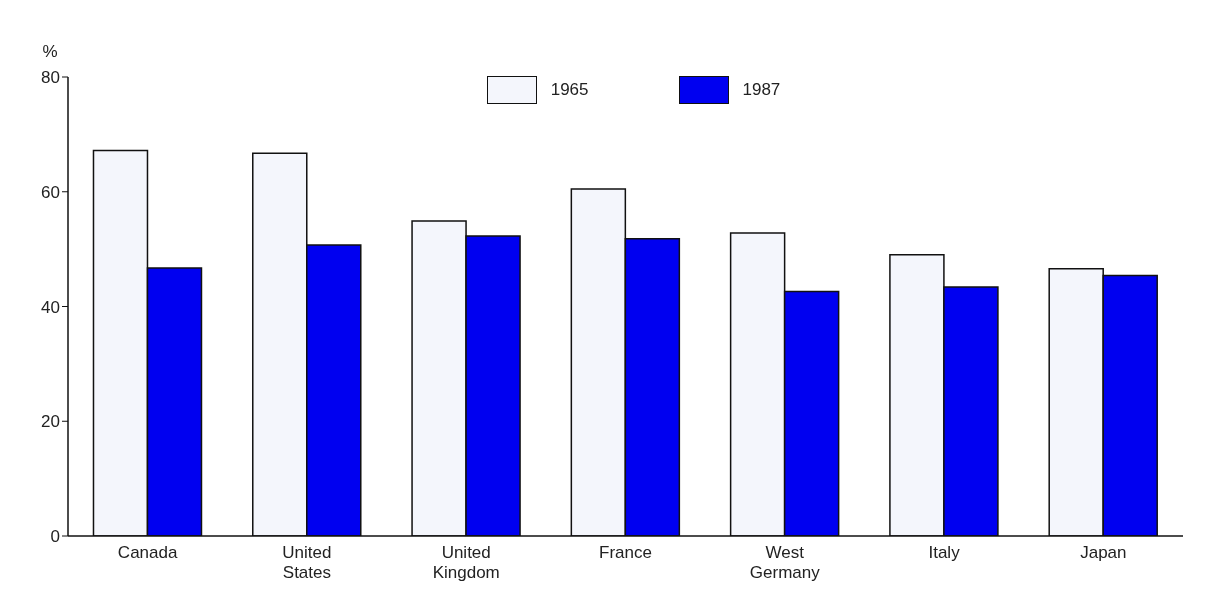  What do you see at coordinates (50, 307) in the screenshot?
I see `y-tick-label: 40` at bounding box center [50, 307].